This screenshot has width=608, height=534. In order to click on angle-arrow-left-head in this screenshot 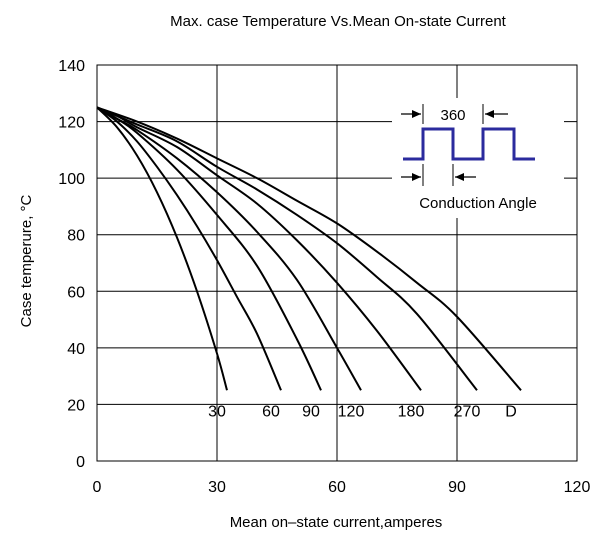, I will do `click(416, 177)`.